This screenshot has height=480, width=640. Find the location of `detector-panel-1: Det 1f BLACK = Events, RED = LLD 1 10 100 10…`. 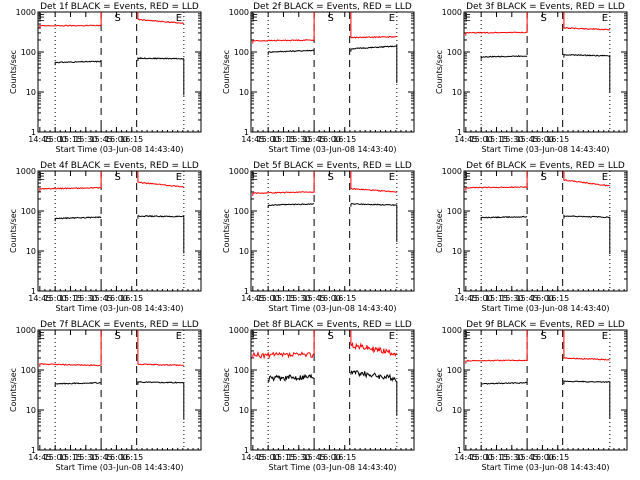

detector-panel-1: Det 1f BLACK = Events, RED = LLD 1 10 100 10… is located at coordinates (105, 78).